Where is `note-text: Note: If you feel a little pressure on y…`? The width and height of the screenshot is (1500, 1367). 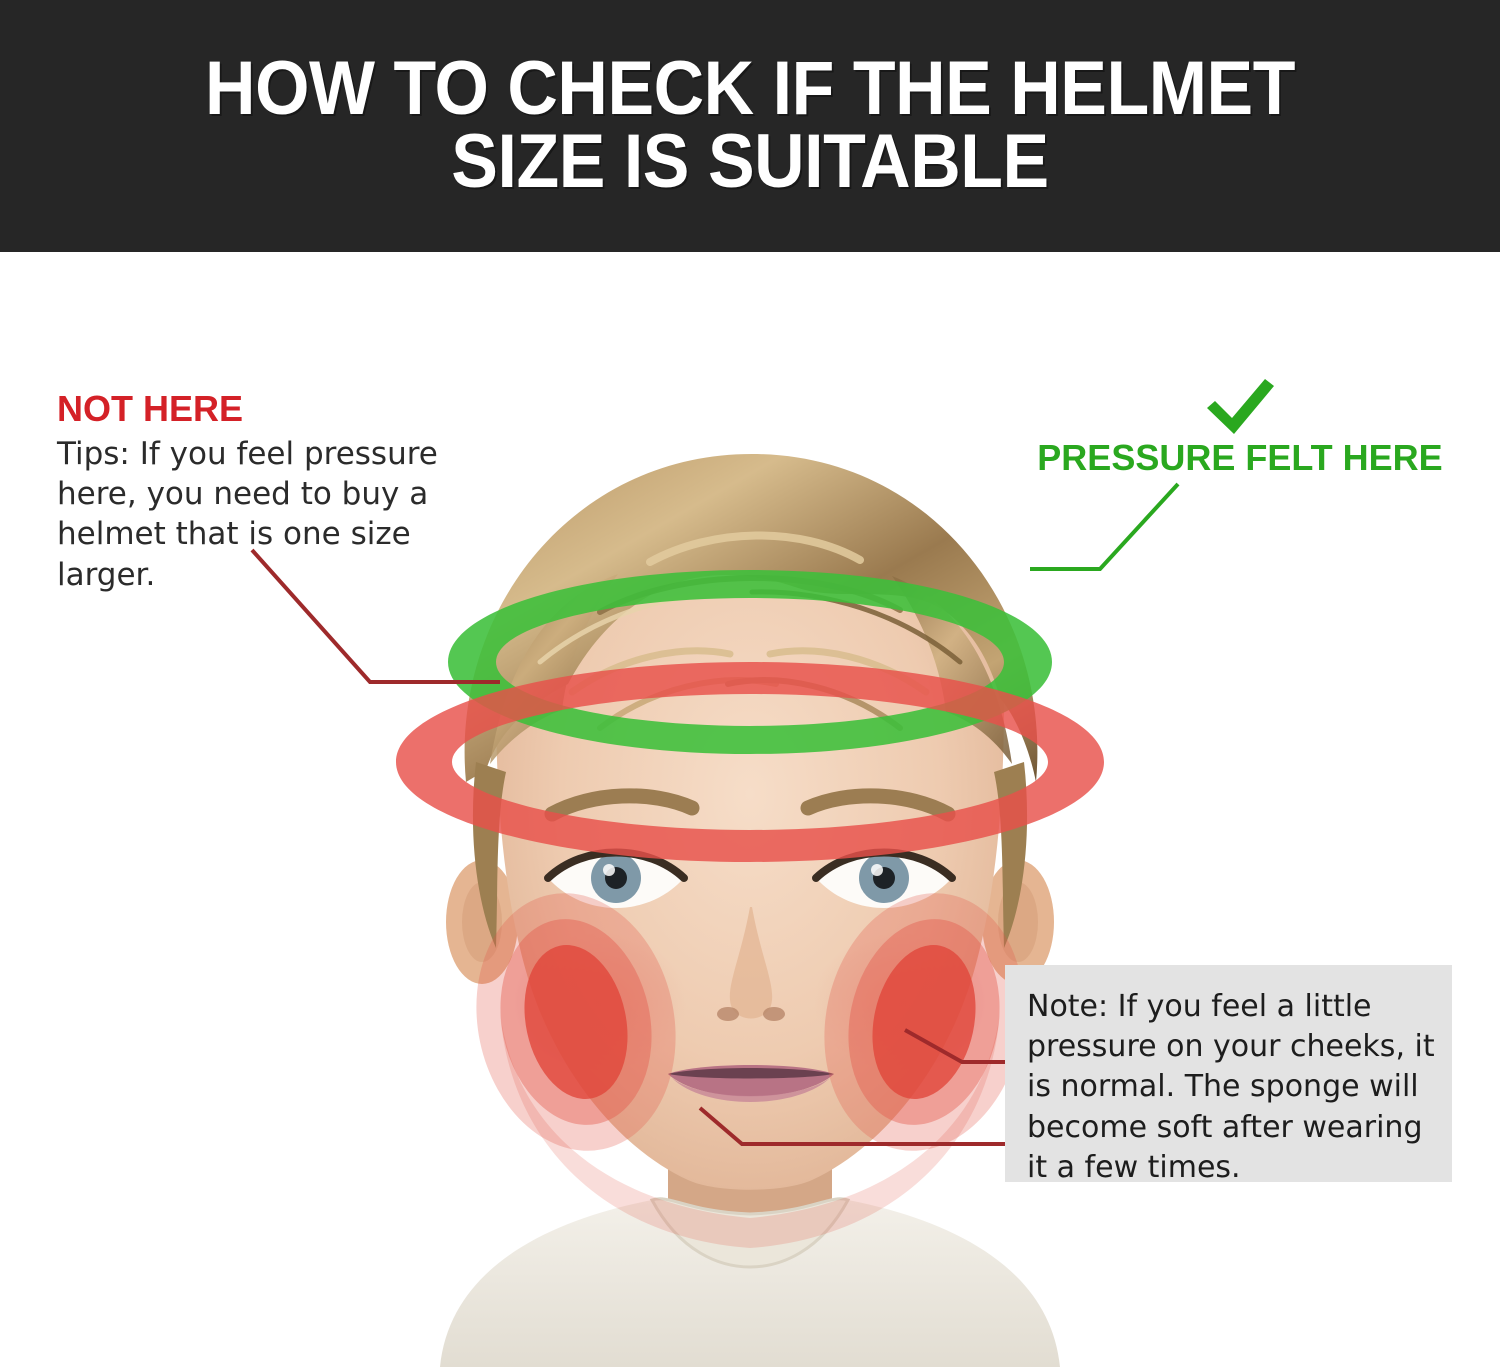 note-text: Note: If you feel a little pressure on y… is located at coordinates (1231, 1087).